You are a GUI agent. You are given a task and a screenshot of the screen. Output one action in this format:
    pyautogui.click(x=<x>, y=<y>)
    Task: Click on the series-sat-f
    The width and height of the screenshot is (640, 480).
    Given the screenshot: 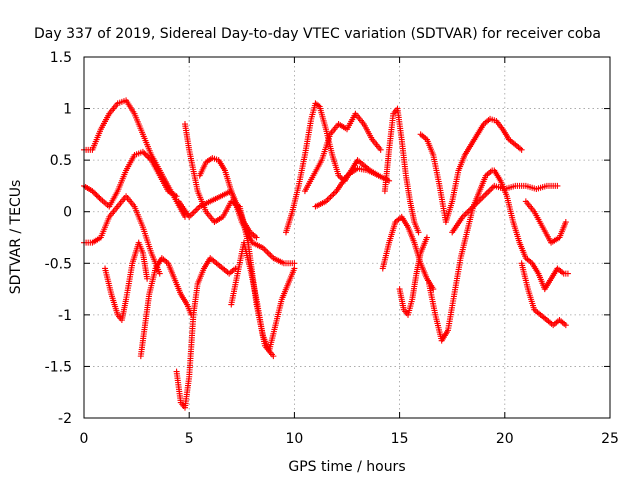 What is the action you would take?
    pyautogui.click(x=206, y=333)
    